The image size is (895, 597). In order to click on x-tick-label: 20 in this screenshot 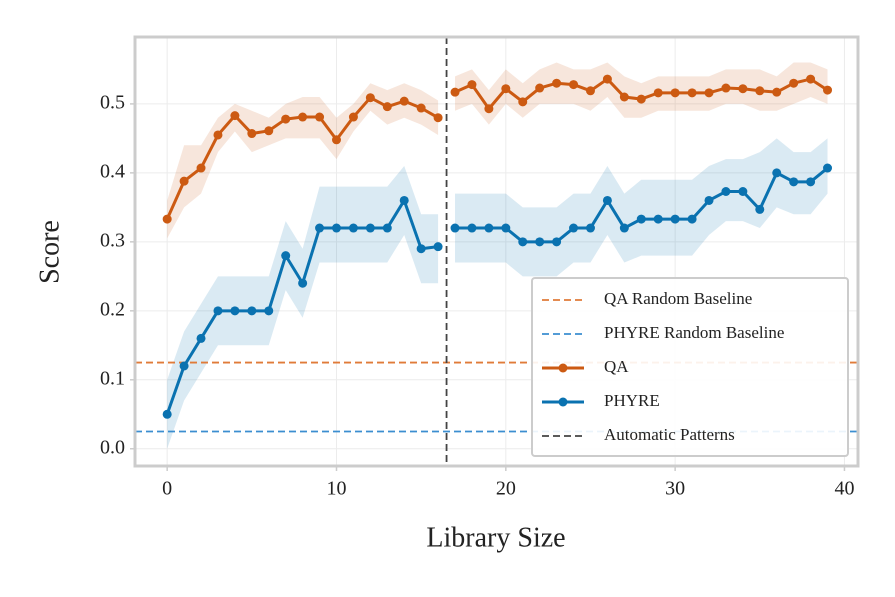, I will do `click(506, 489)`.